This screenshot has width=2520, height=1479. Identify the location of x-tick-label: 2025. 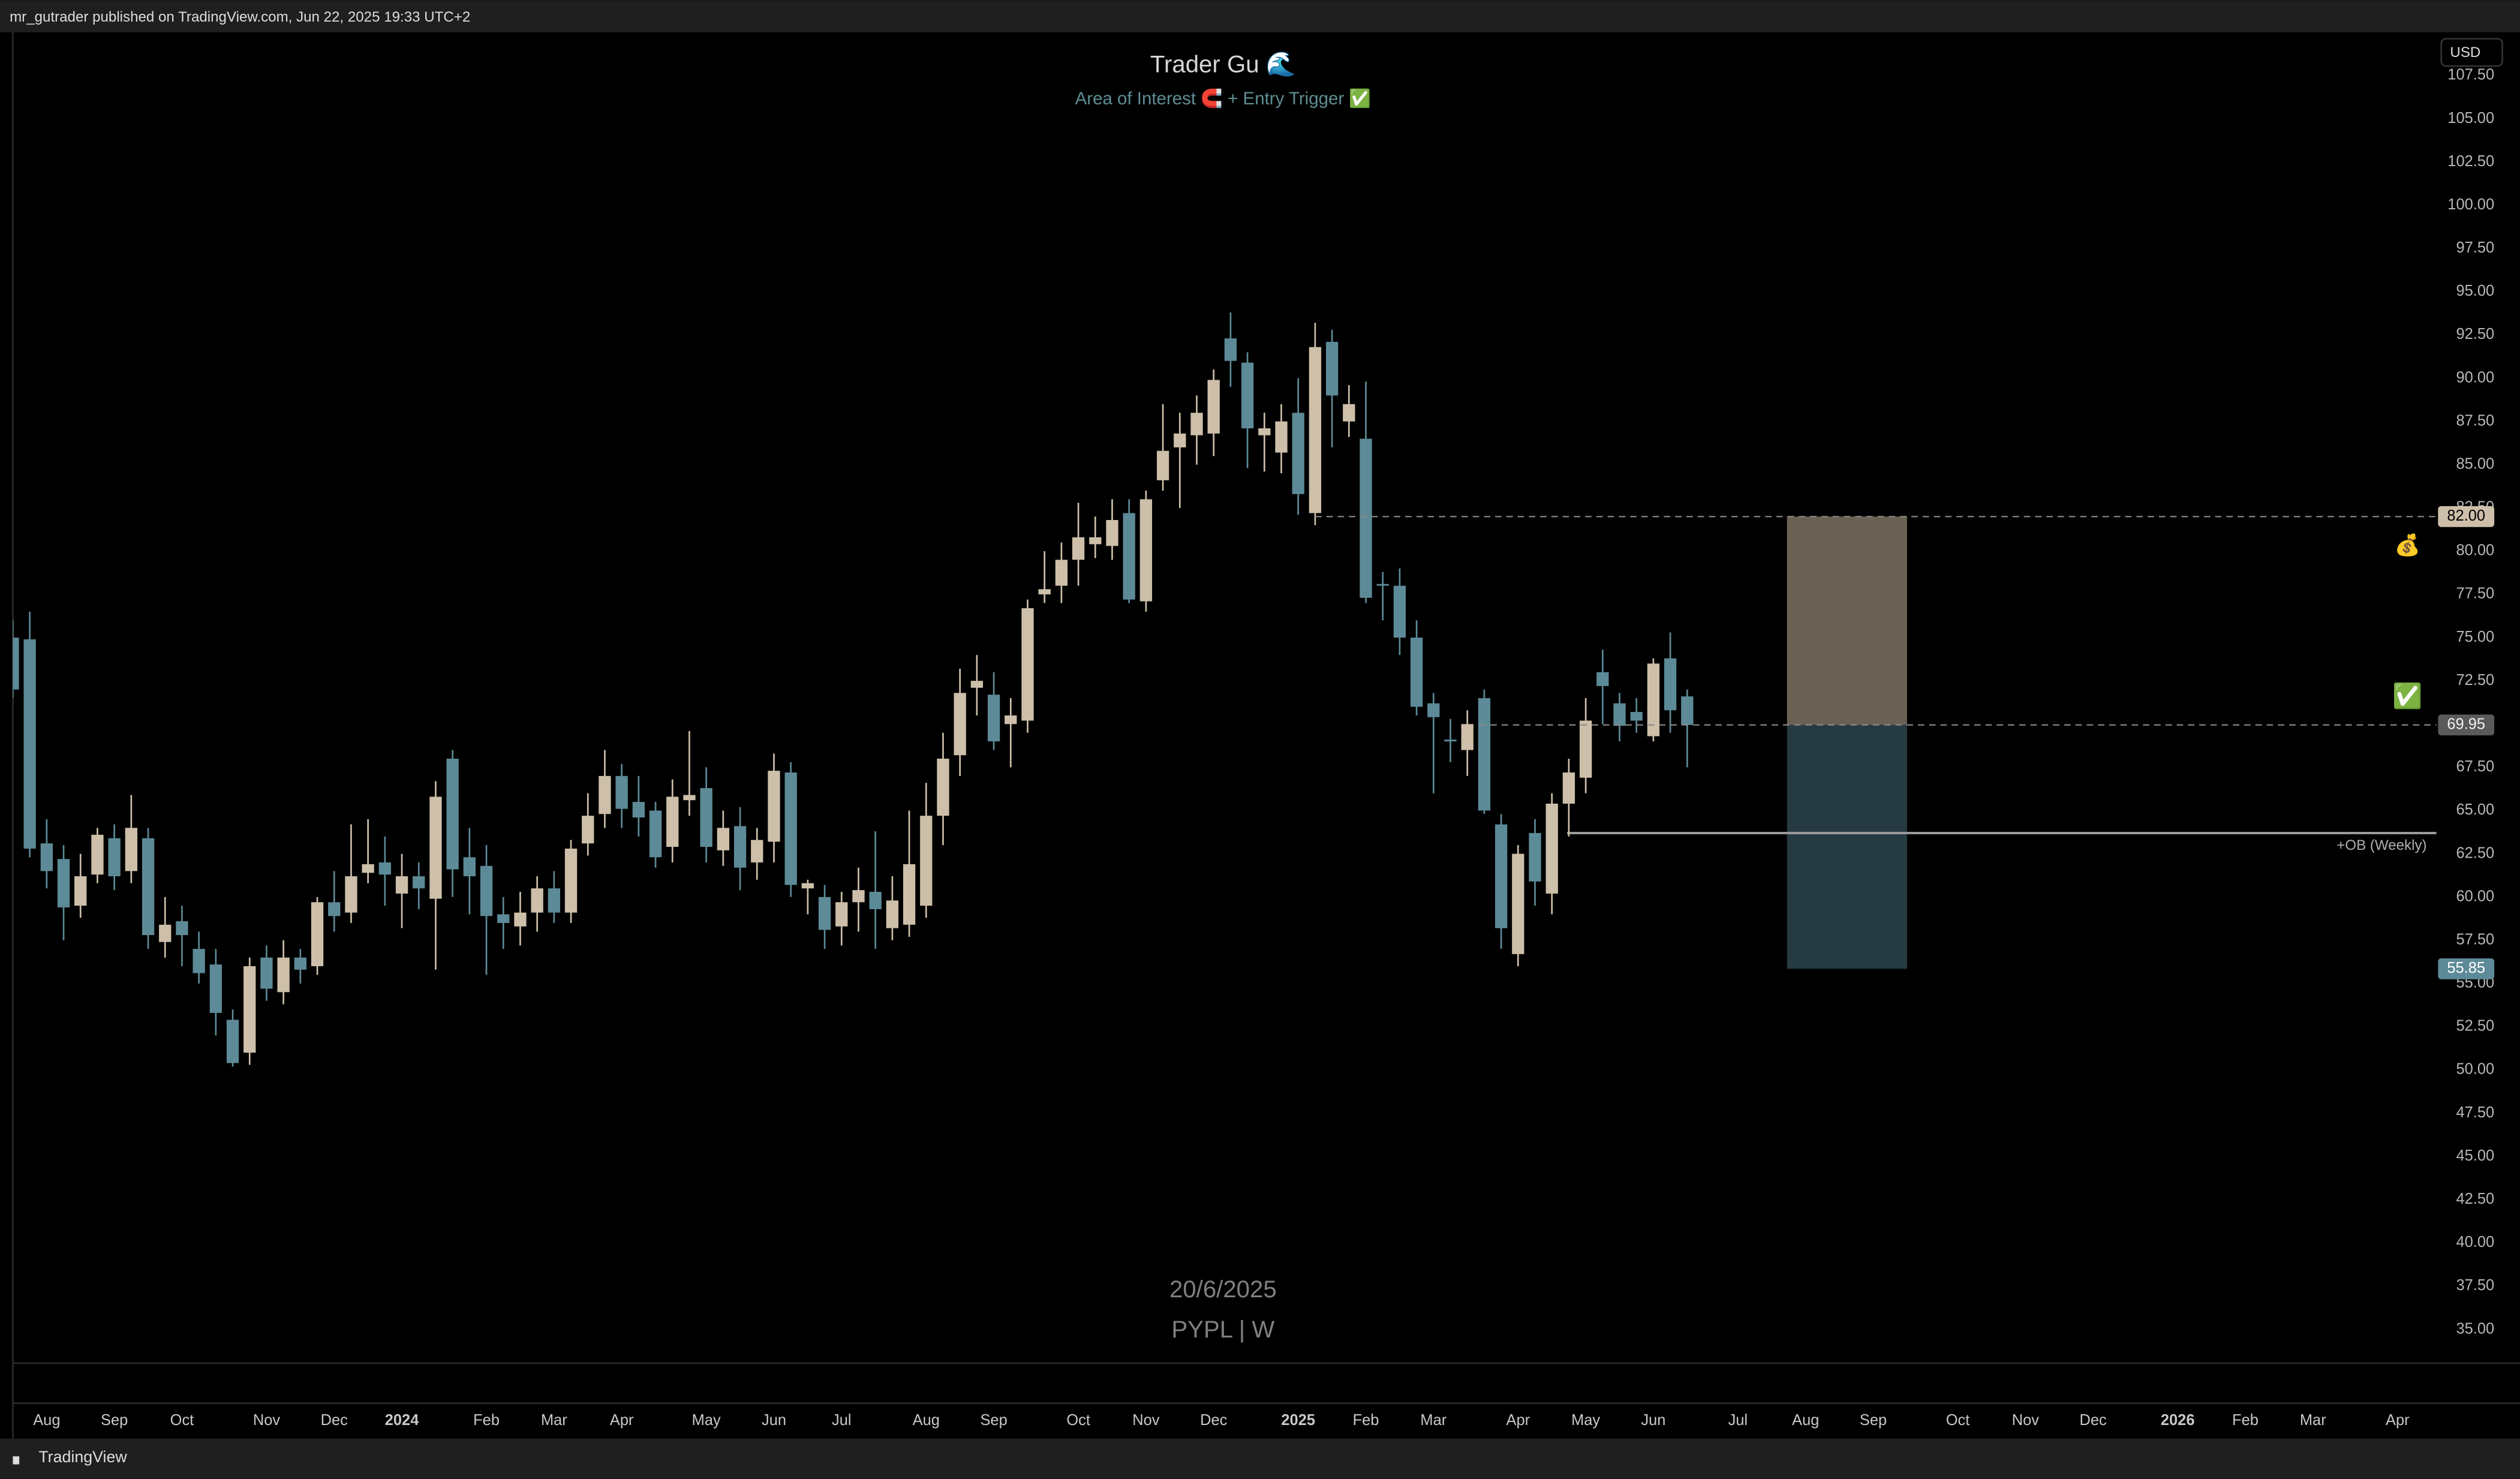
(1298, 1420).